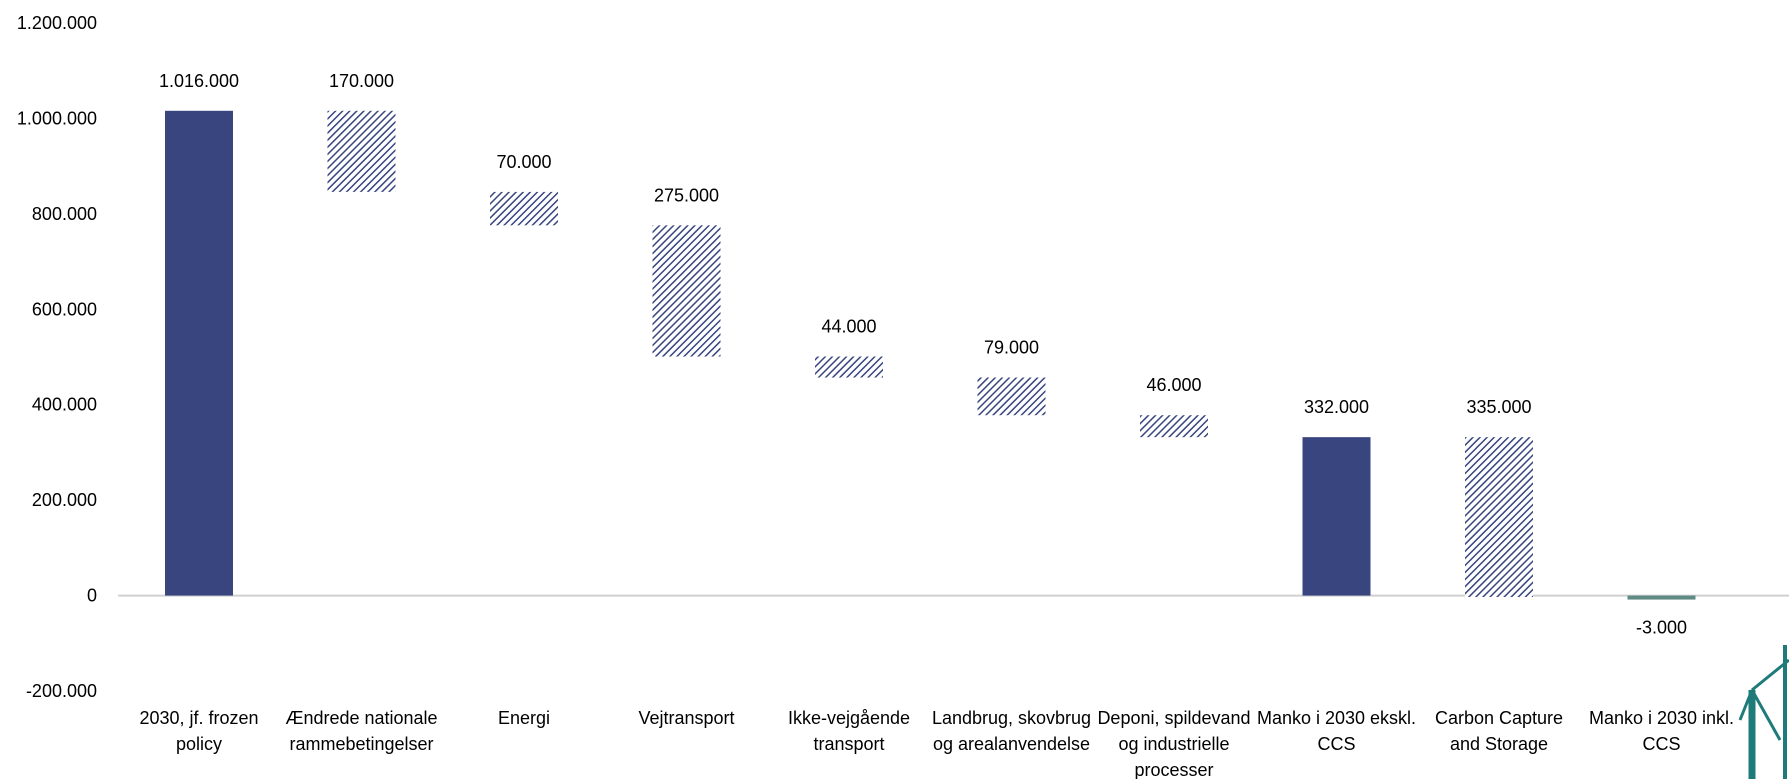  I want to click on y-tick-label: 1.000.000, so click(57, 118).